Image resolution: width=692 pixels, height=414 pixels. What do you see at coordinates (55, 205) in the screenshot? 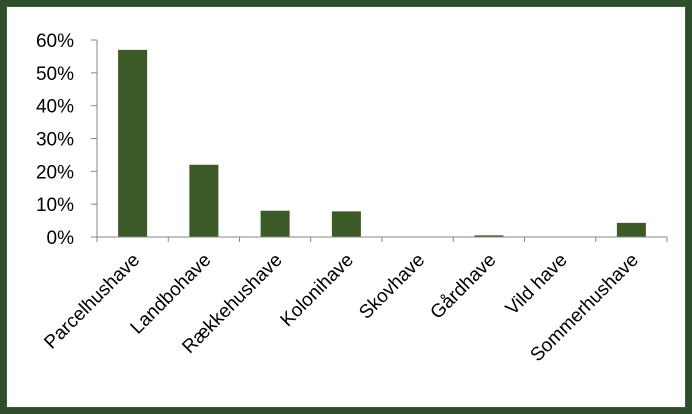
I see `y-tick-label: 10%` at bounding box center [55, 205].